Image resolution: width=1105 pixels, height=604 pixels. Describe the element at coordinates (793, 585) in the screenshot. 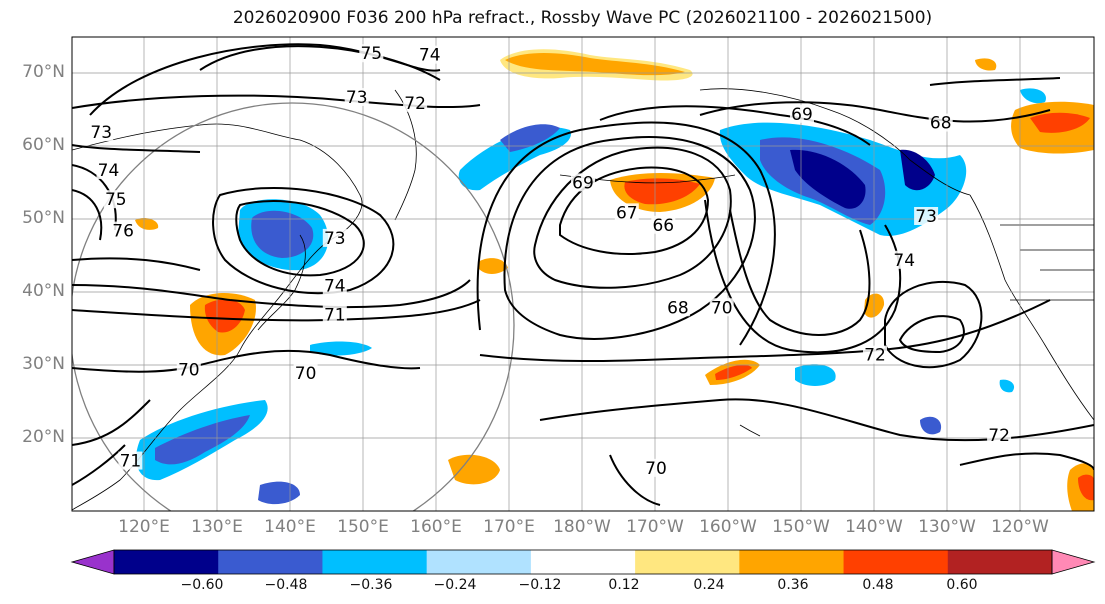

I see `colorbar-tick: 0.36` at that location.